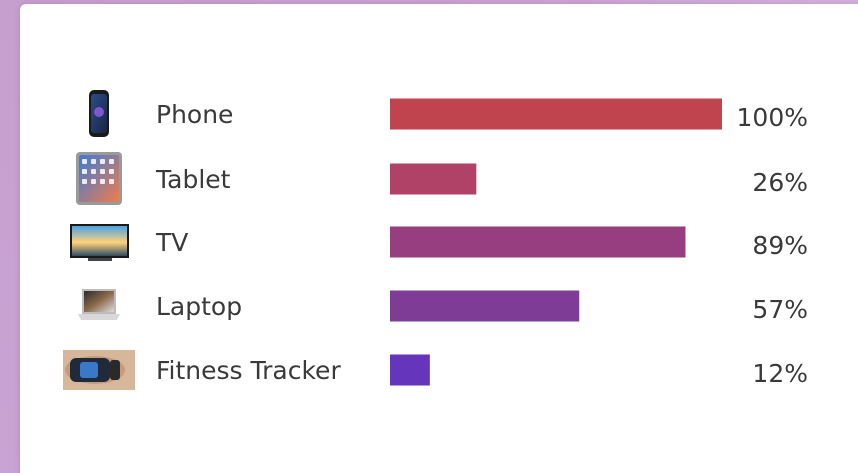 This screenshot has height=473, width=858. I want to click on category-label: Tablet, so click(193, 179).